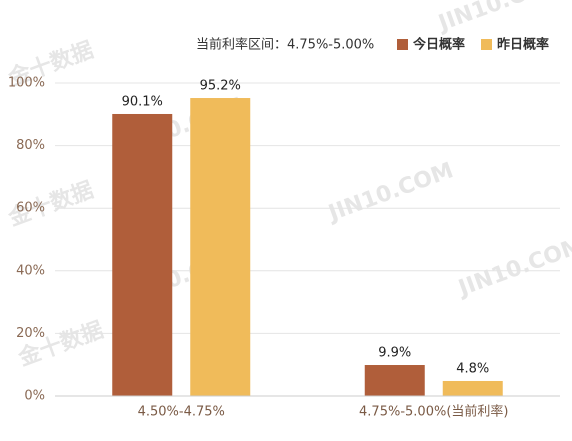 This screenshot has height=441, width=572. Describe the element at coordinates (30, 208) in the screenshot. I see `y-tick-label: 60%` at that location.